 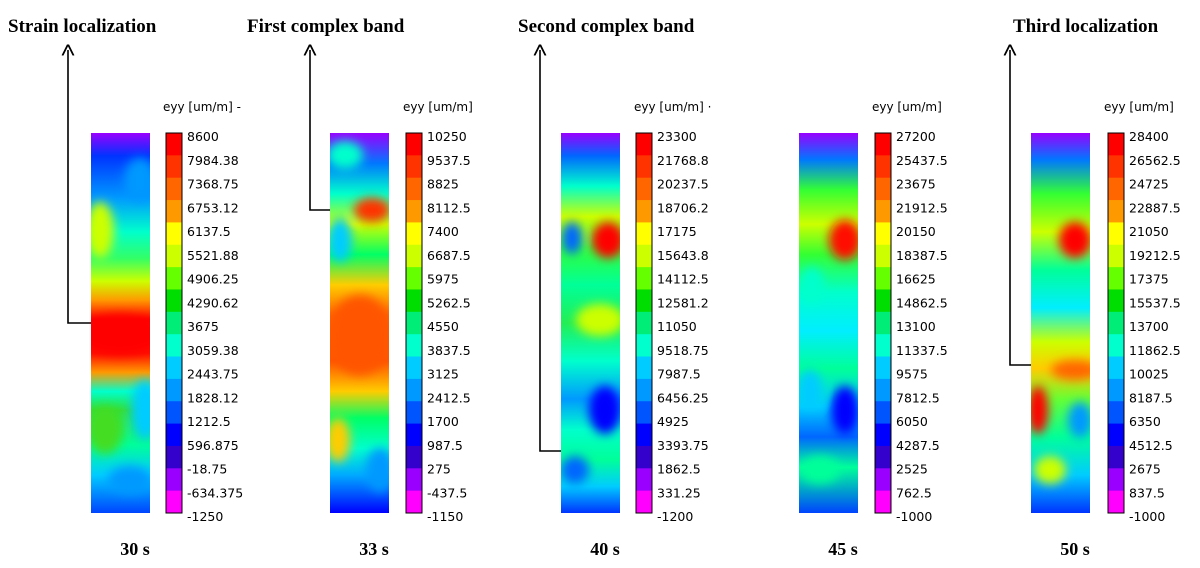 I want to click on colorbar-tick-label: 6137.5, so click(x=209, y=231).